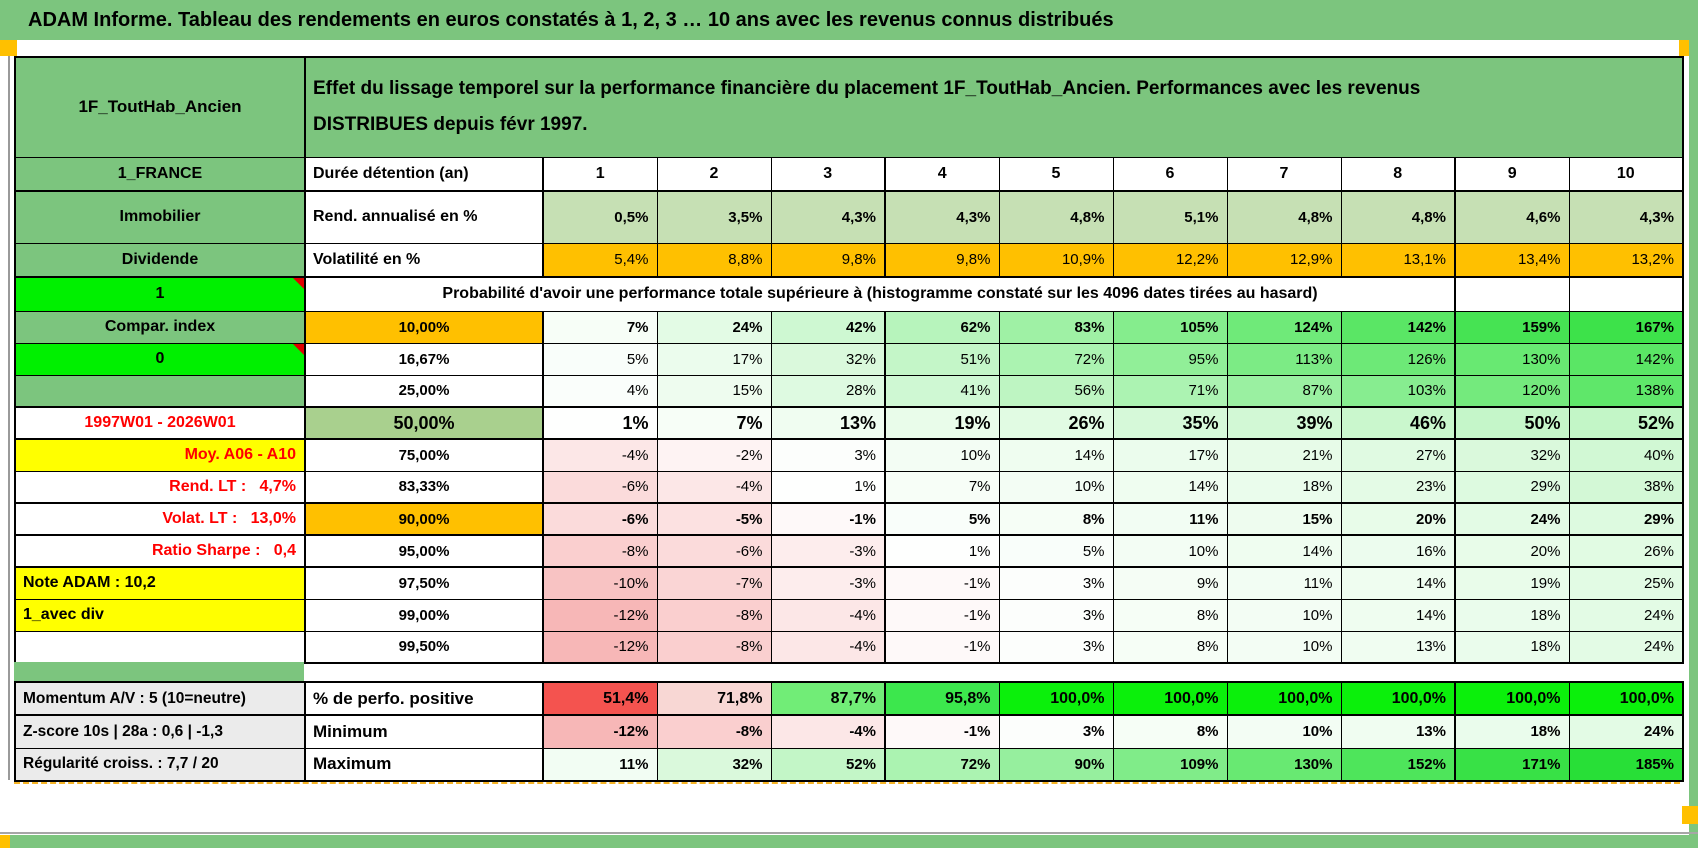 The image size is (1698, 848). Describe the element at coordinates (1170, 359) in the screenshot. I see `value-cell: 95%` at that location.